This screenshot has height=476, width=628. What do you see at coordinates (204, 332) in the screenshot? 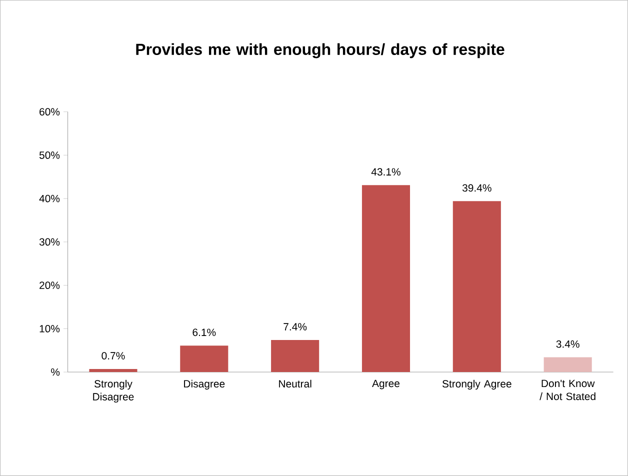
I see `data-label: 6.1%` at bounding box center [204, 332].